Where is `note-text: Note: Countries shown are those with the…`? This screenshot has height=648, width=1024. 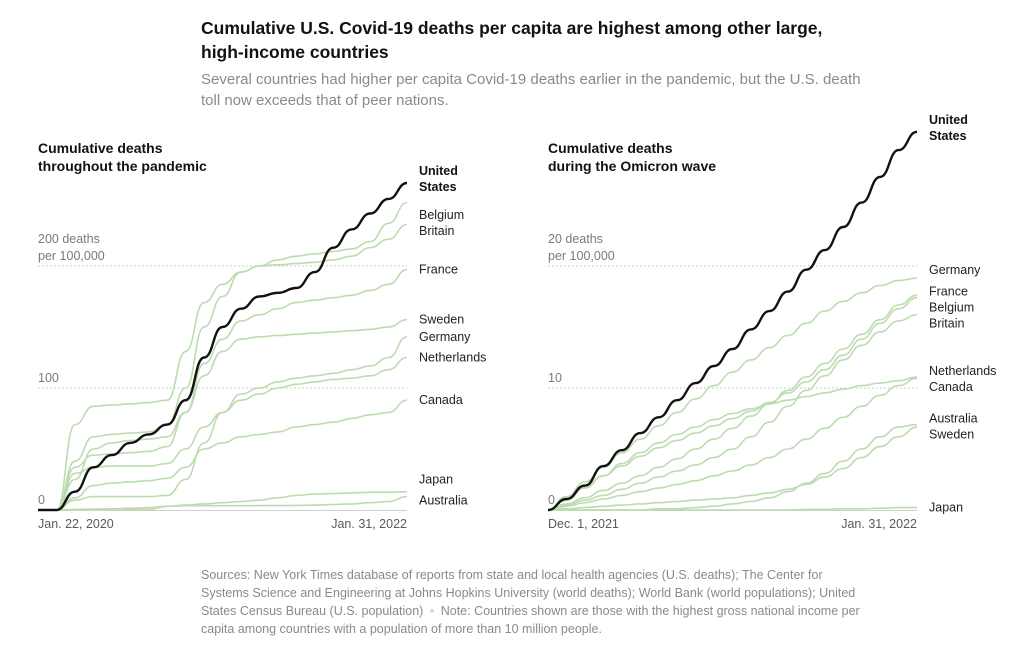 note-text: Note: Countries shown are those with the… is located at coordinates (530, 620).